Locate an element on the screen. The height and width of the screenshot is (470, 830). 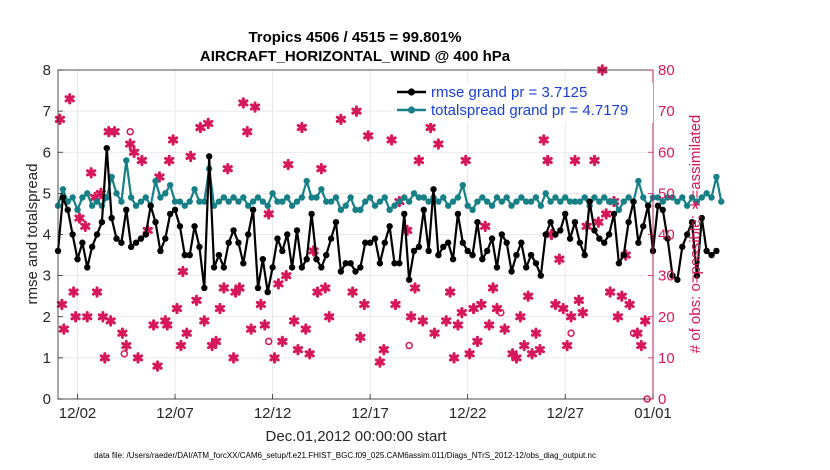
obs-possible-marker is located at coordinates (501, 312).